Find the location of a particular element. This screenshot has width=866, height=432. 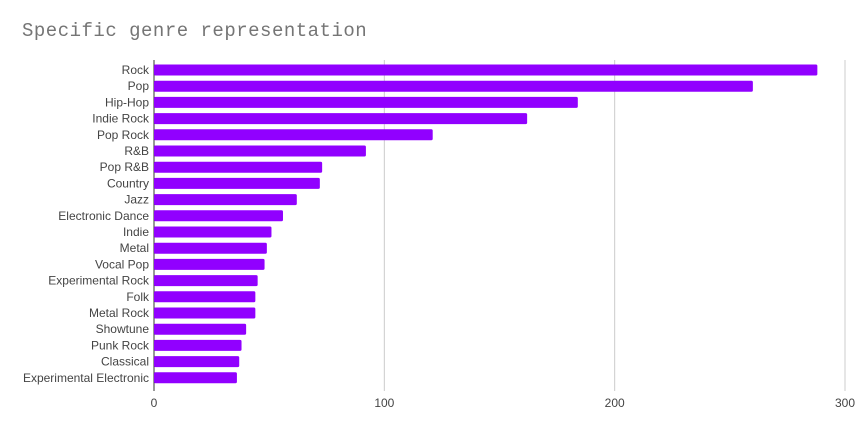

x-tick-label: 300 is located at coordinates (845, 403).